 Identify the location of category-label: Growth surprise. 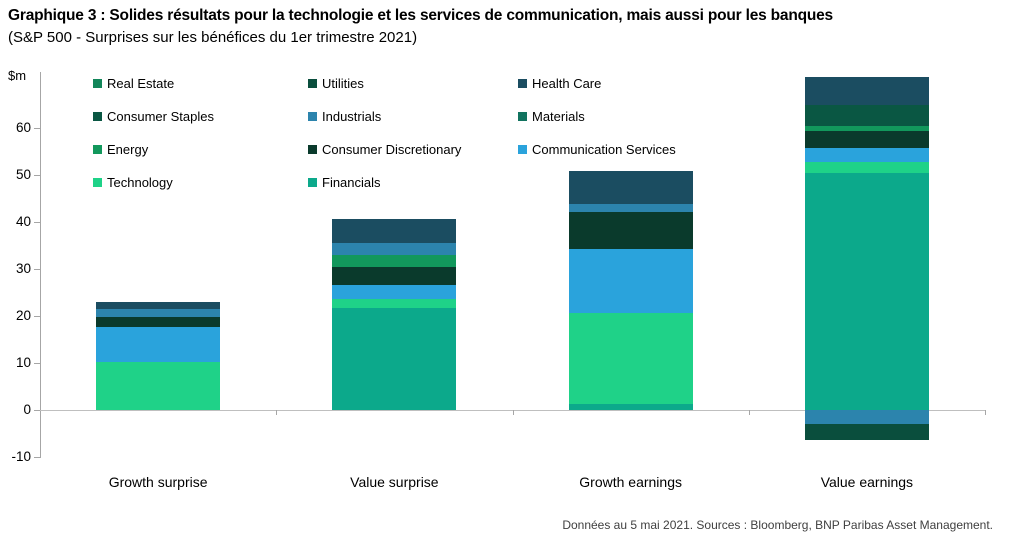
(158, 482).